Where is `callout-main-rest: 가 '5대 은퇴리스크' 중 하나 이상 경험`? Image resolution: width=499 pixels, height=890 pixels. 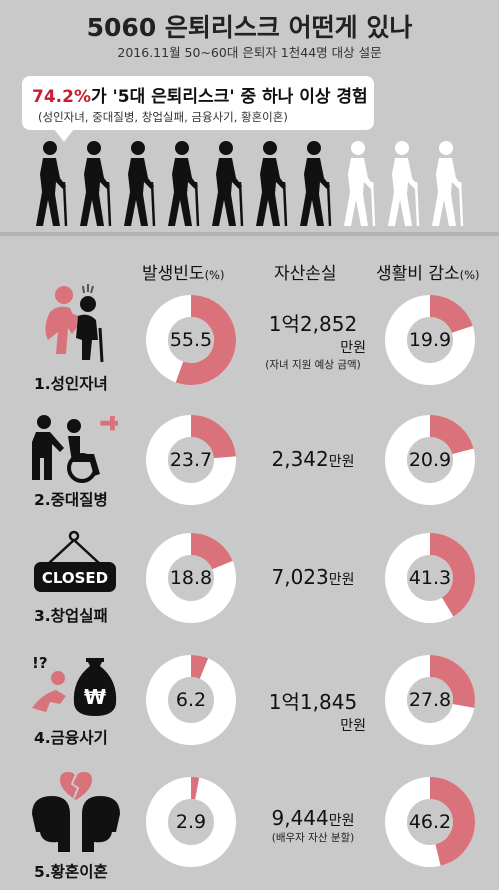
callout-main-rest: 가 '5대 은퇴리스크' 중 하나 이상 경험 is located at coordinates (229, 97).